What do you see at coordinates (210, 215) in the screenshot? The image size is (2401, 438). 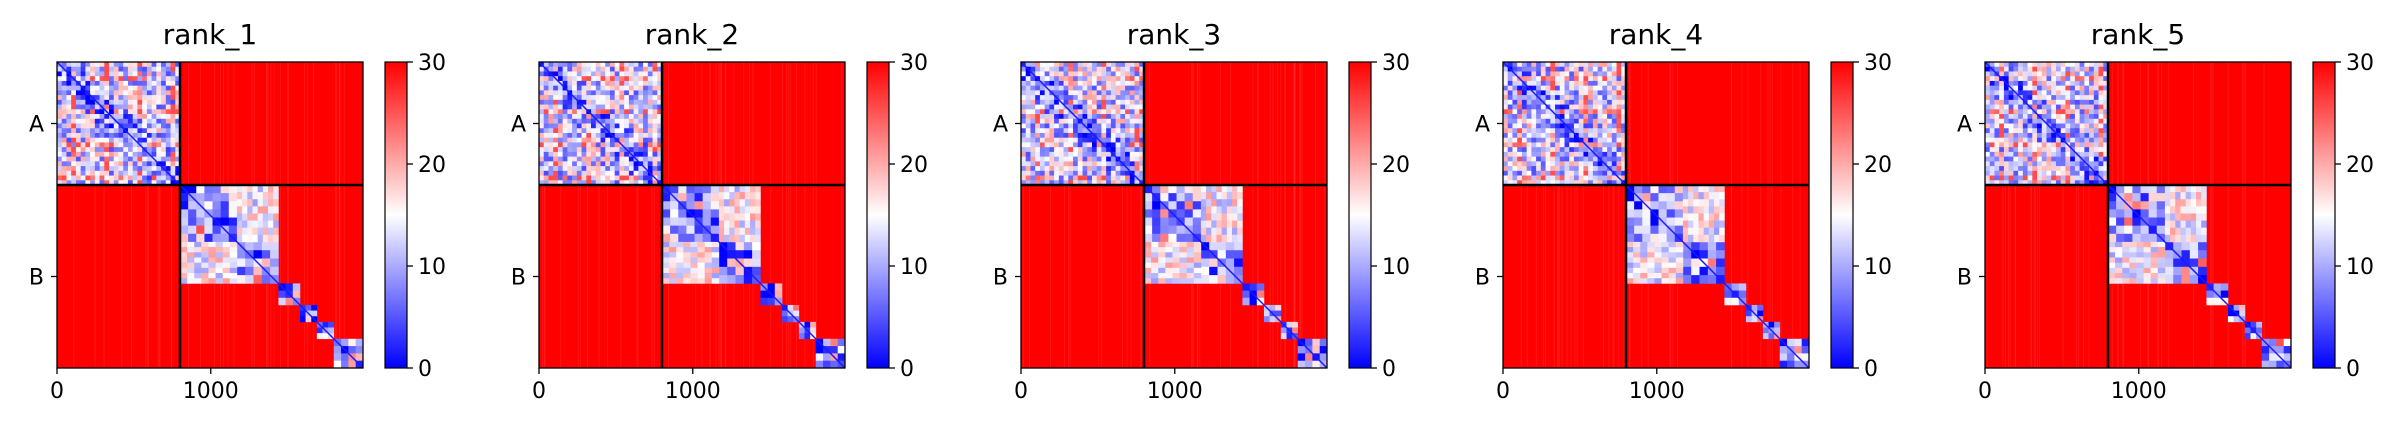 I see `plot-frame` at bounding box center [210, 215].